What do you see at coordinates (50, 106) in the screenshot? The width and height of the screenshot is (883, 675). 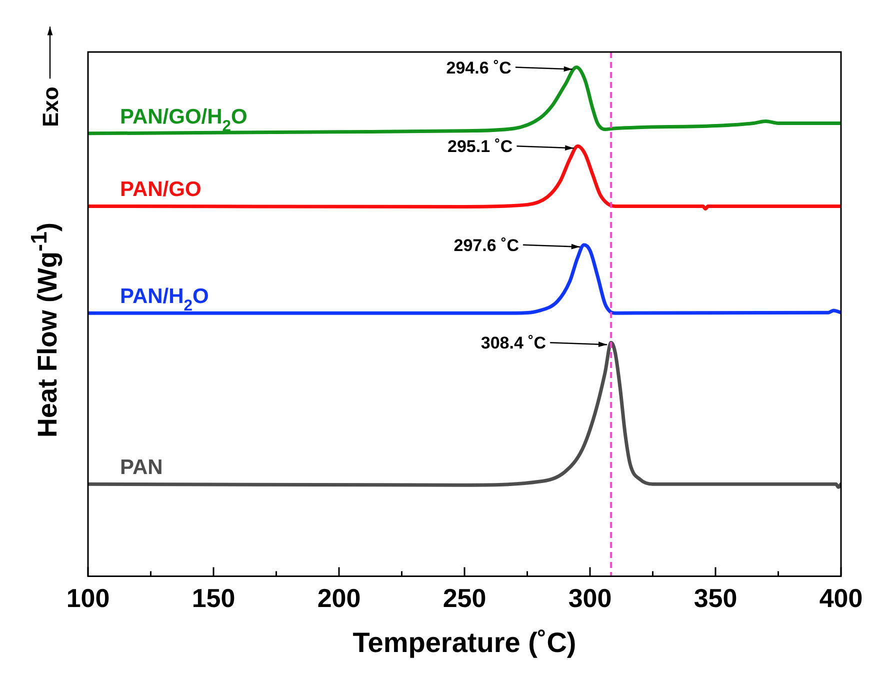 I see `text: Exo` at bounding box center [50, 106].